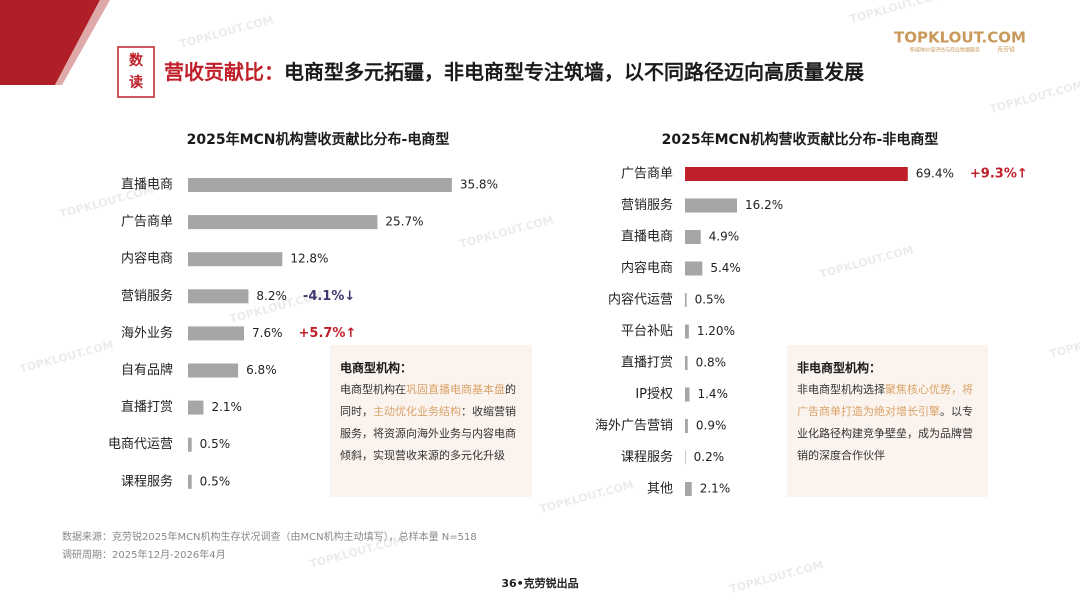  I want to click on value-label: 12.8%, so click(309, 259).